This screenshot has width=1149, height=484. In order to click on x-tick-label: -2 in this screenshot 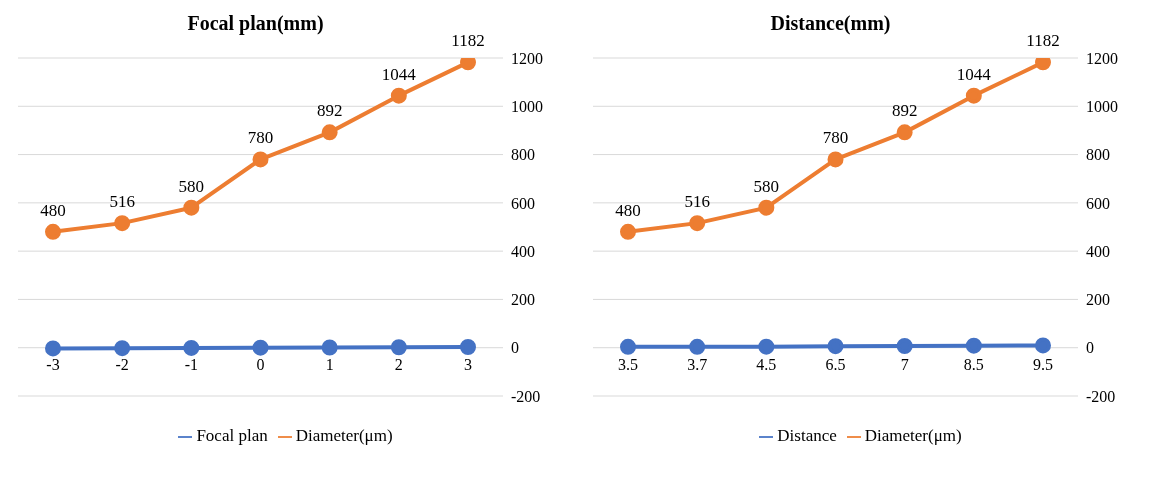, I will do `click(122, 364)`.